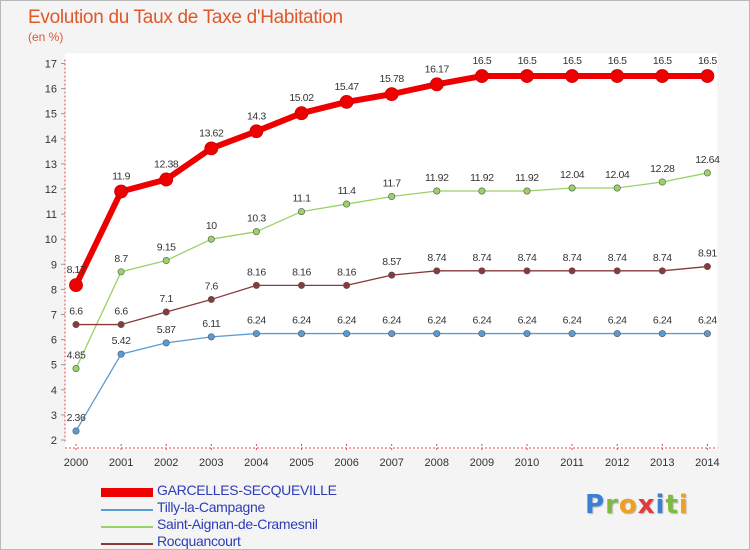 This screenshot has width=750, height=550. Describe the element at coordinates (662, 169) in the screenshot. I see `data-label: 12.28` at that location.